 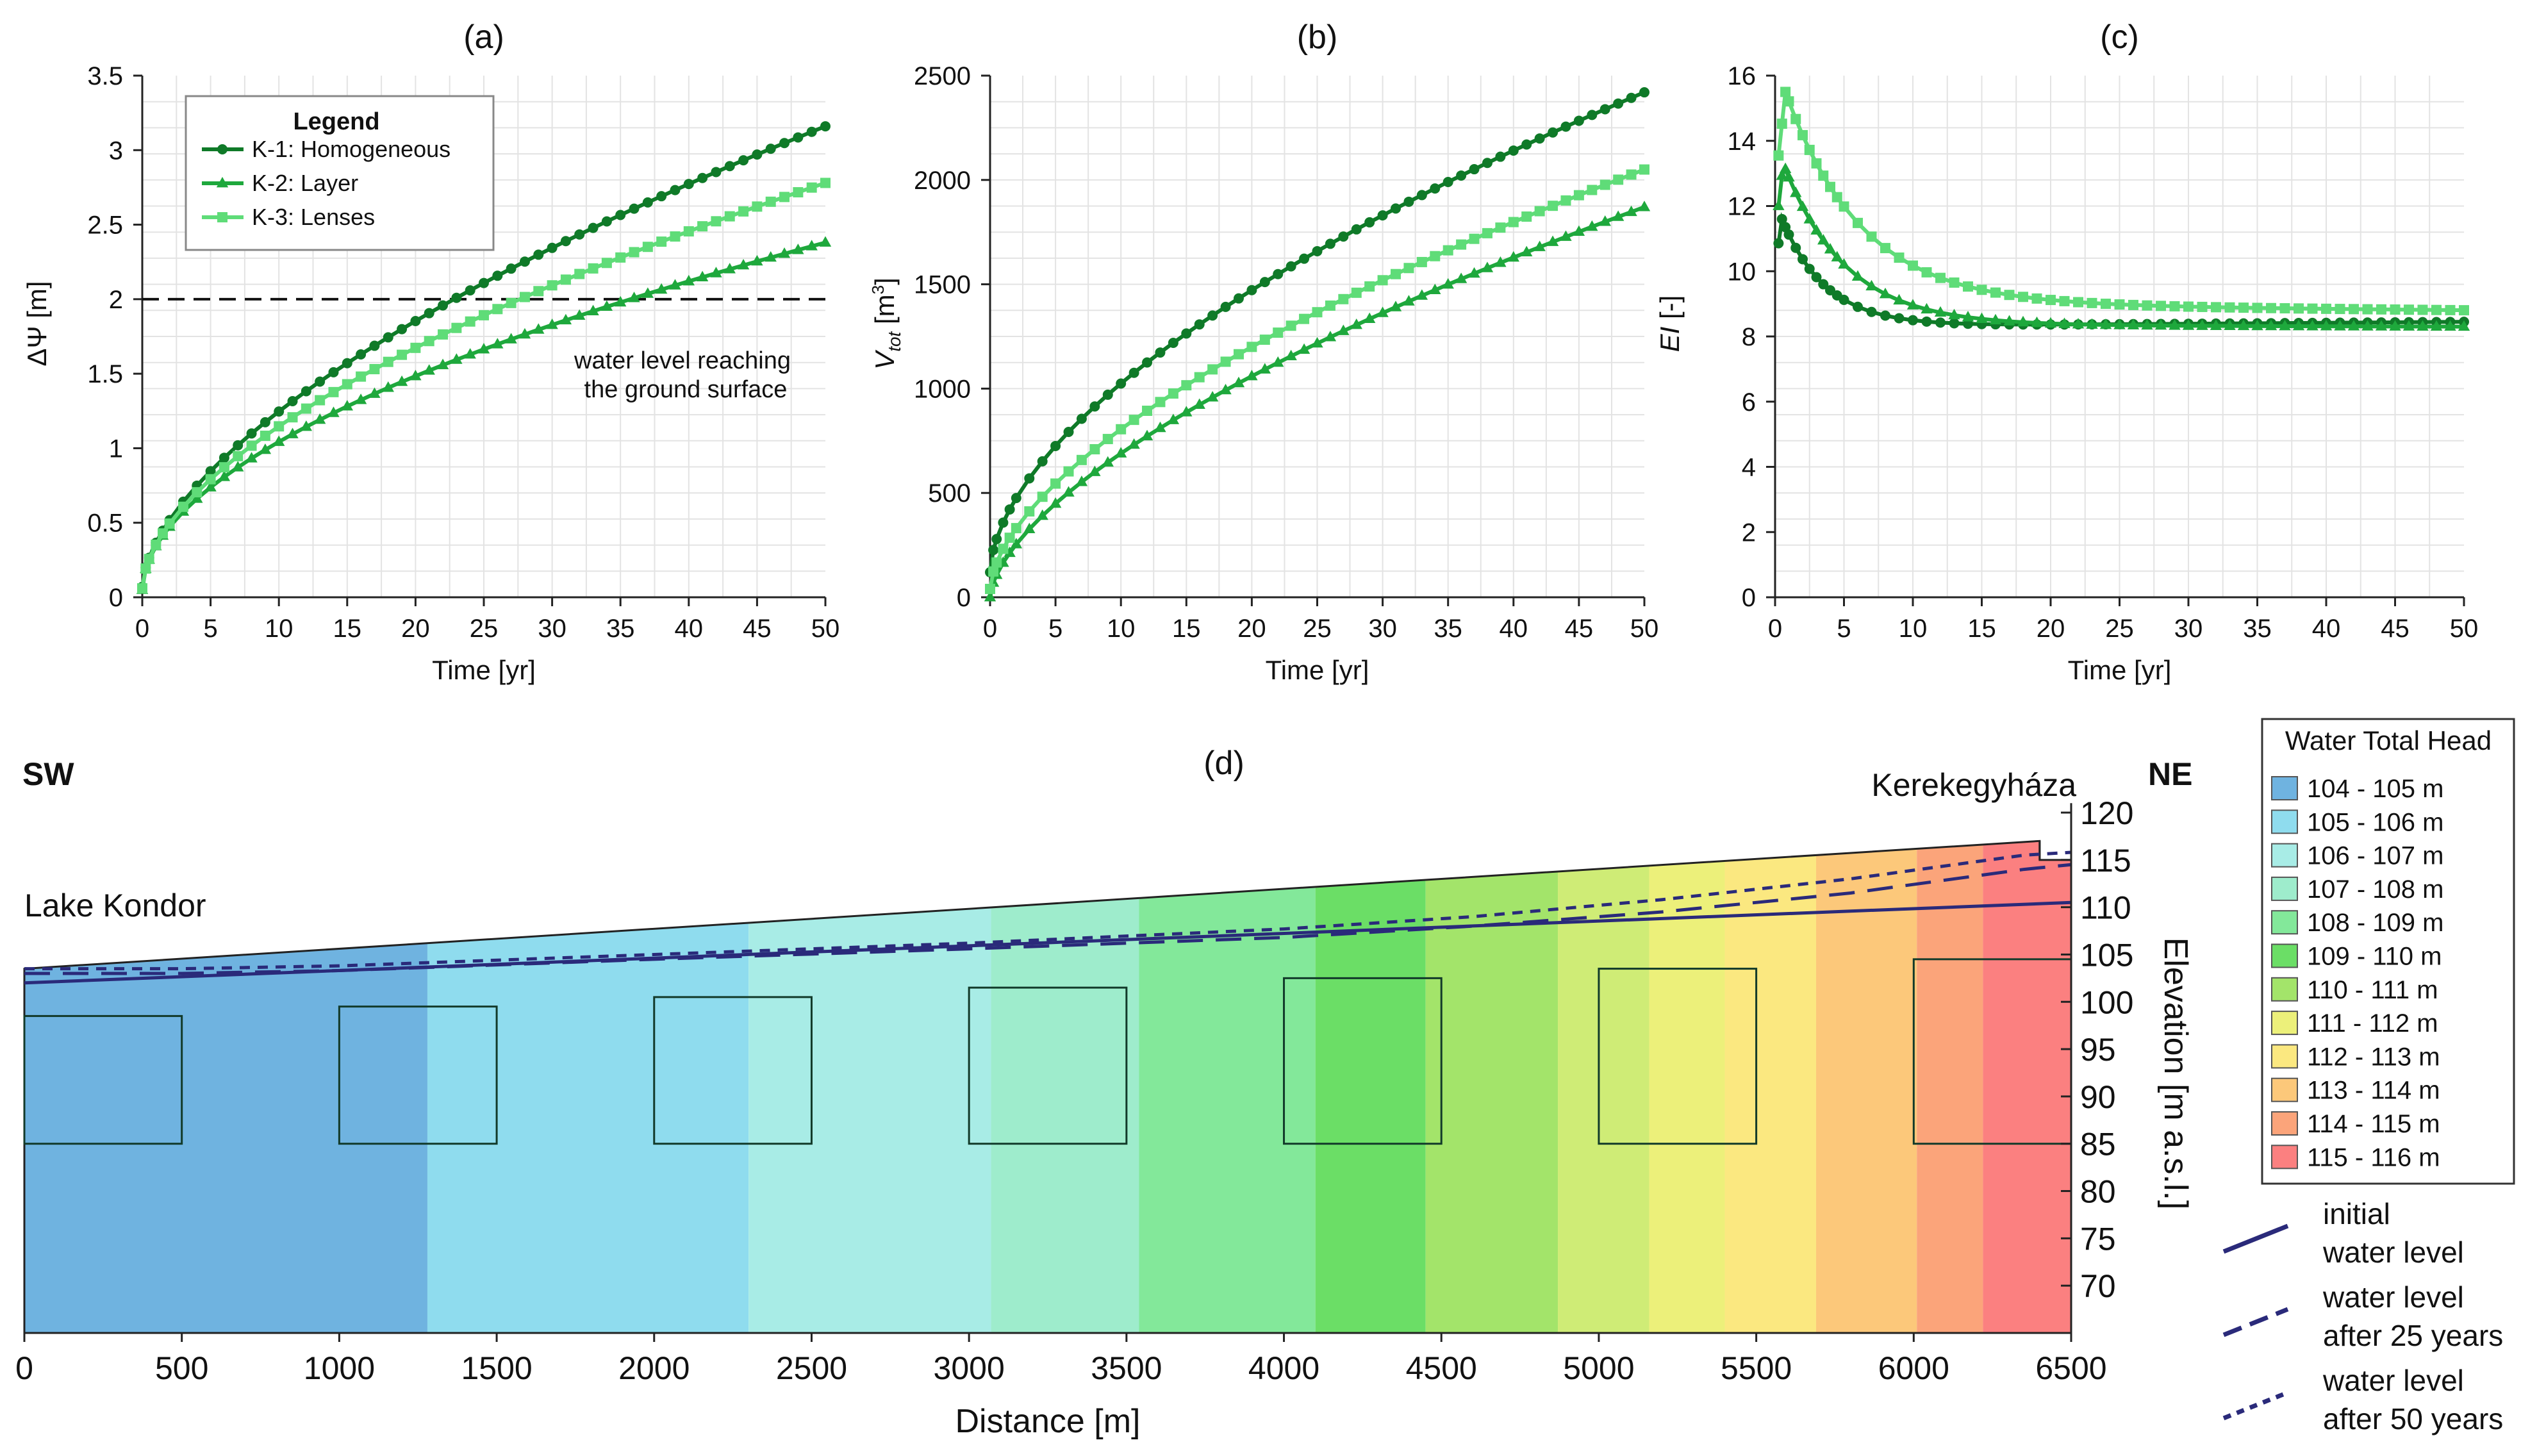 What do you see at coordinates (415, 629) in the screenshot?
I see `x-tick-label: 20` at bounding box center [415, 629].